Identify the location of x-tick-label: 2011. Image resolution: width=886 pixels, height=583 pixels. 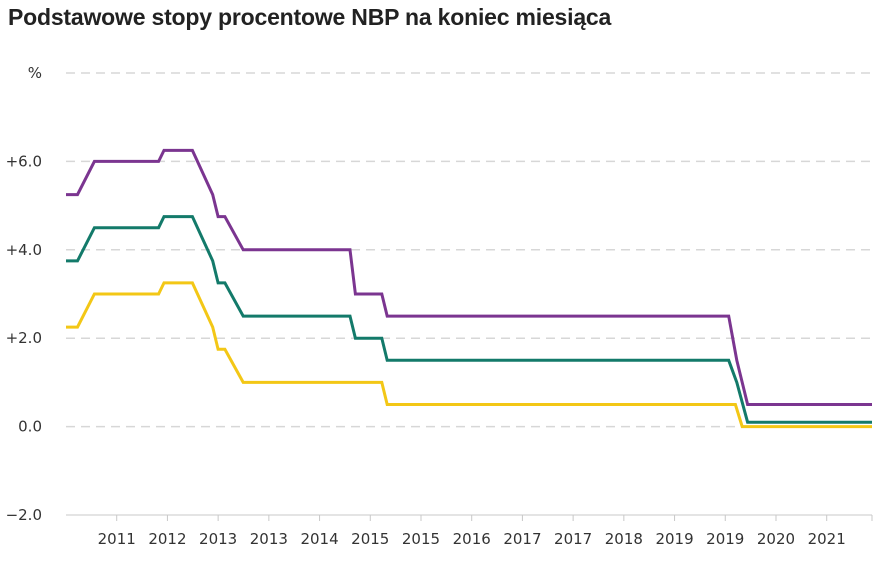
(117, 539).